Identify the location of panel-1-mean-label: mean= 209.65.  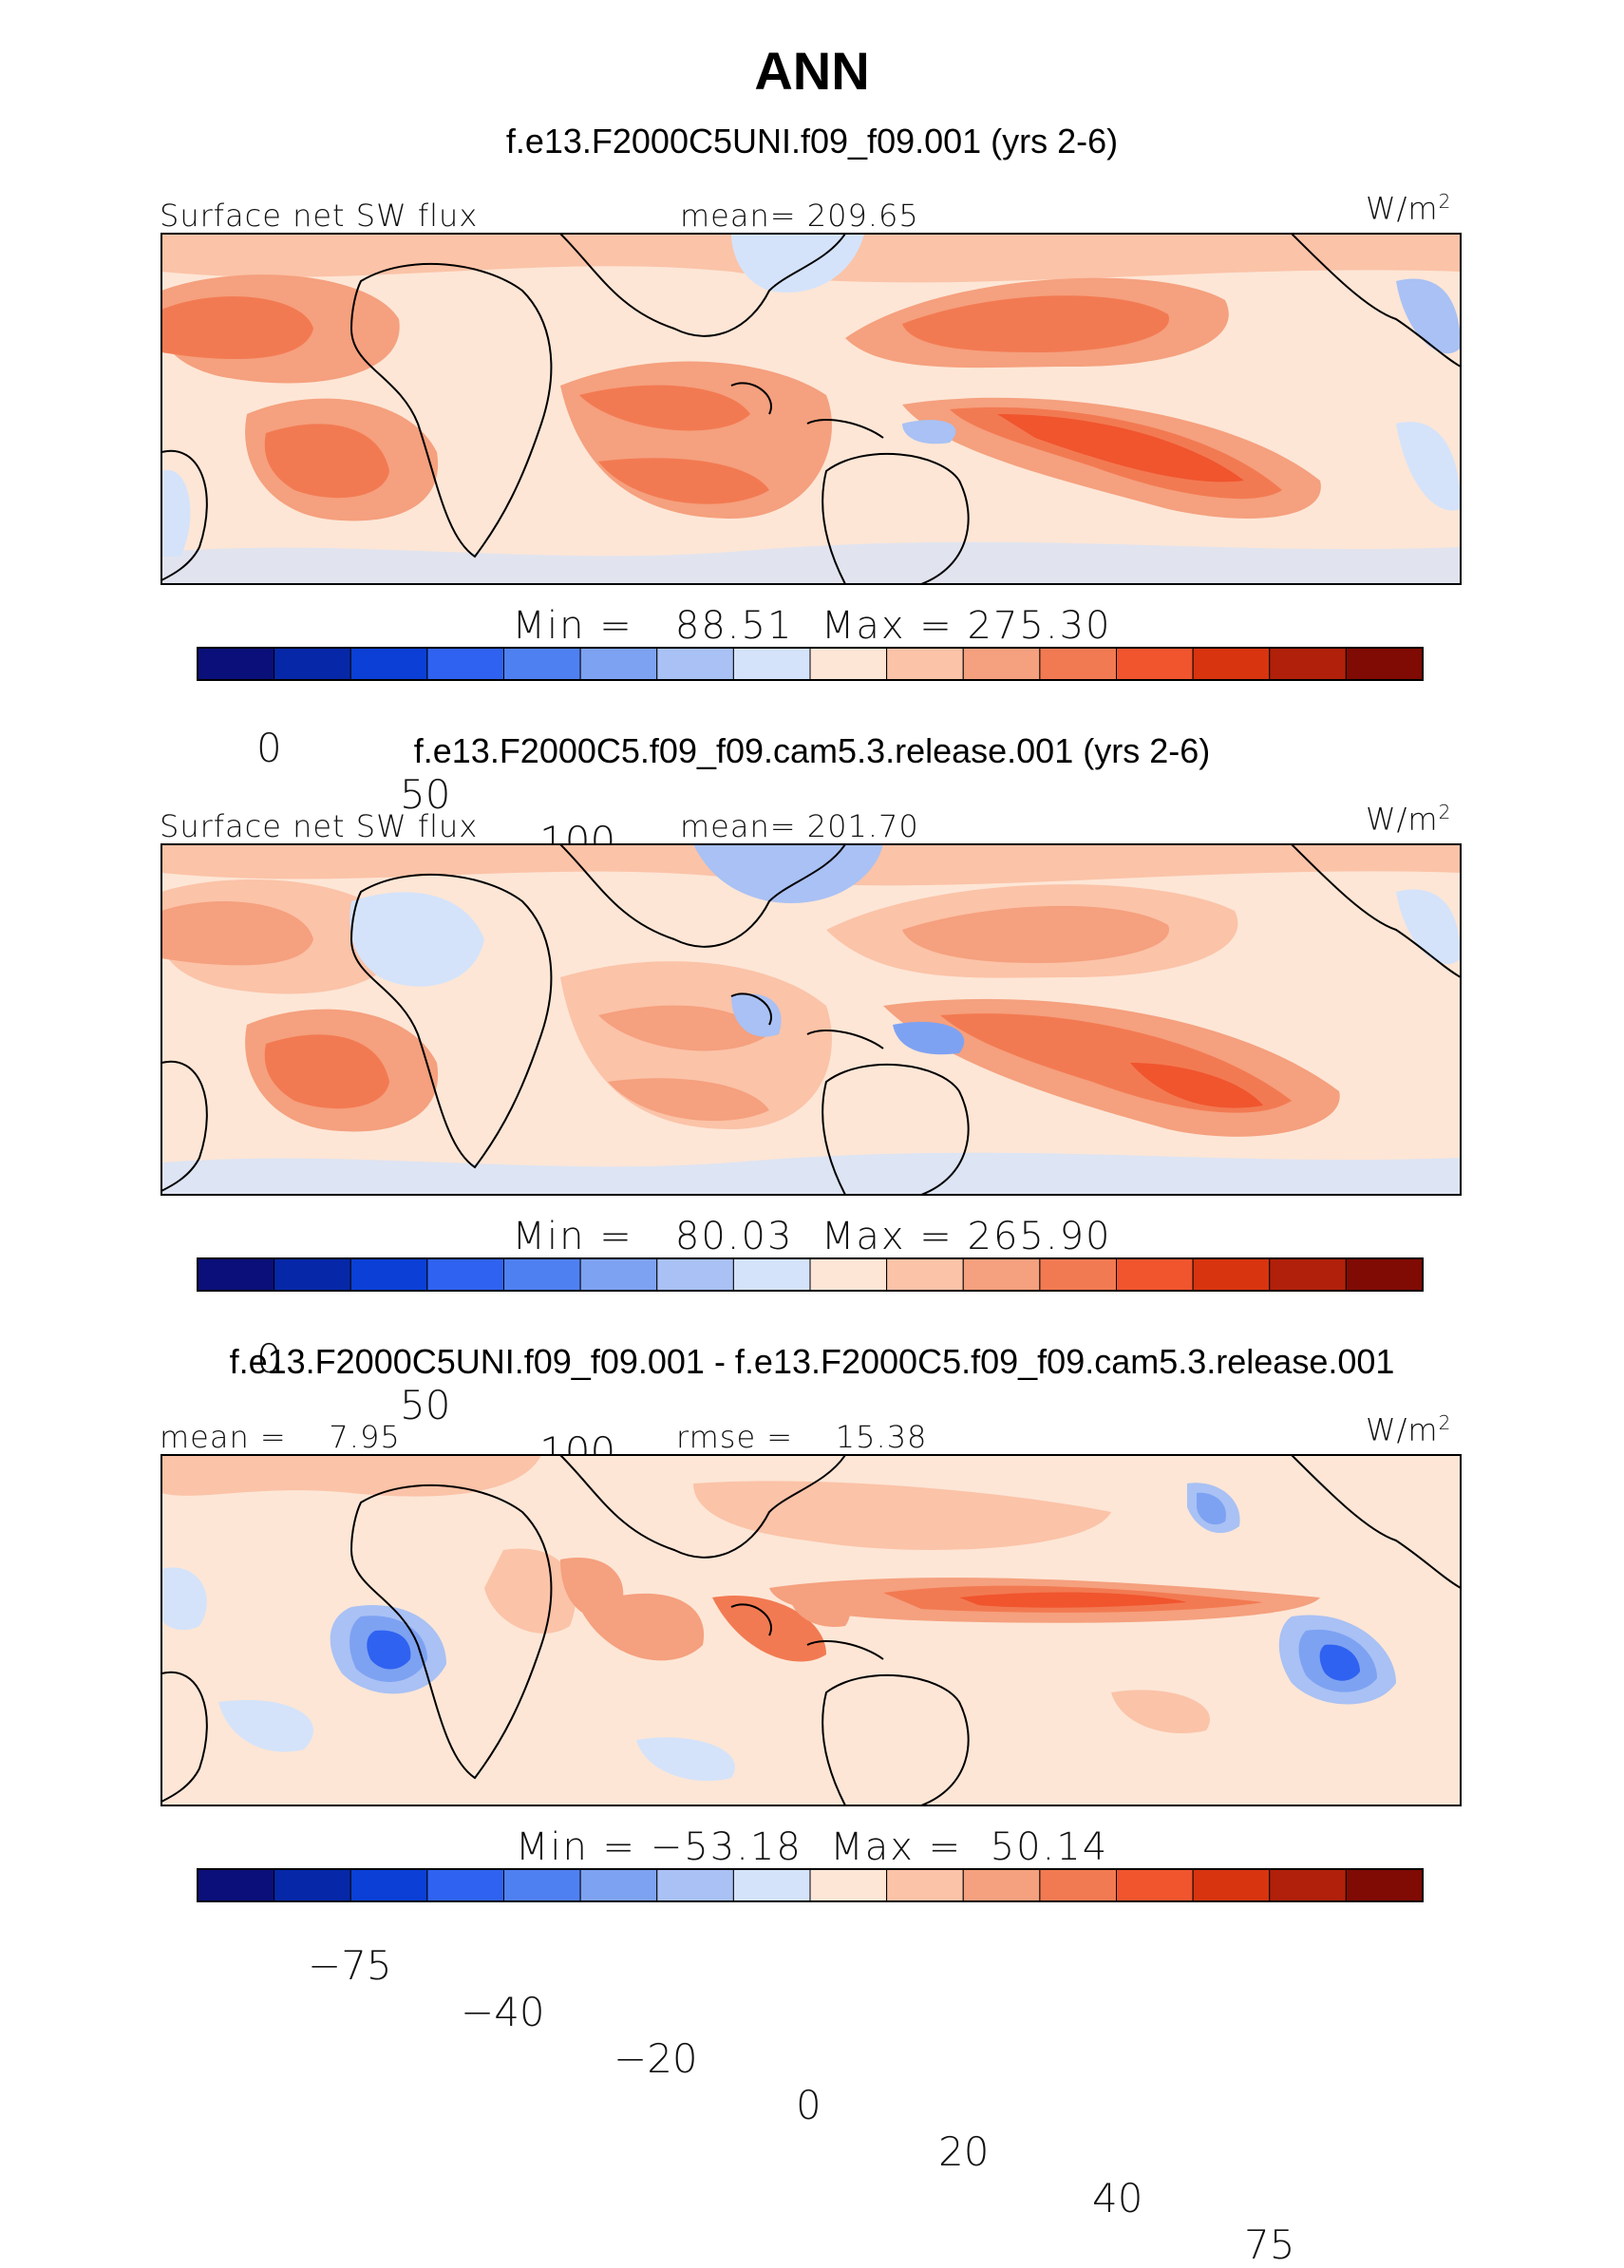
(799, 216).